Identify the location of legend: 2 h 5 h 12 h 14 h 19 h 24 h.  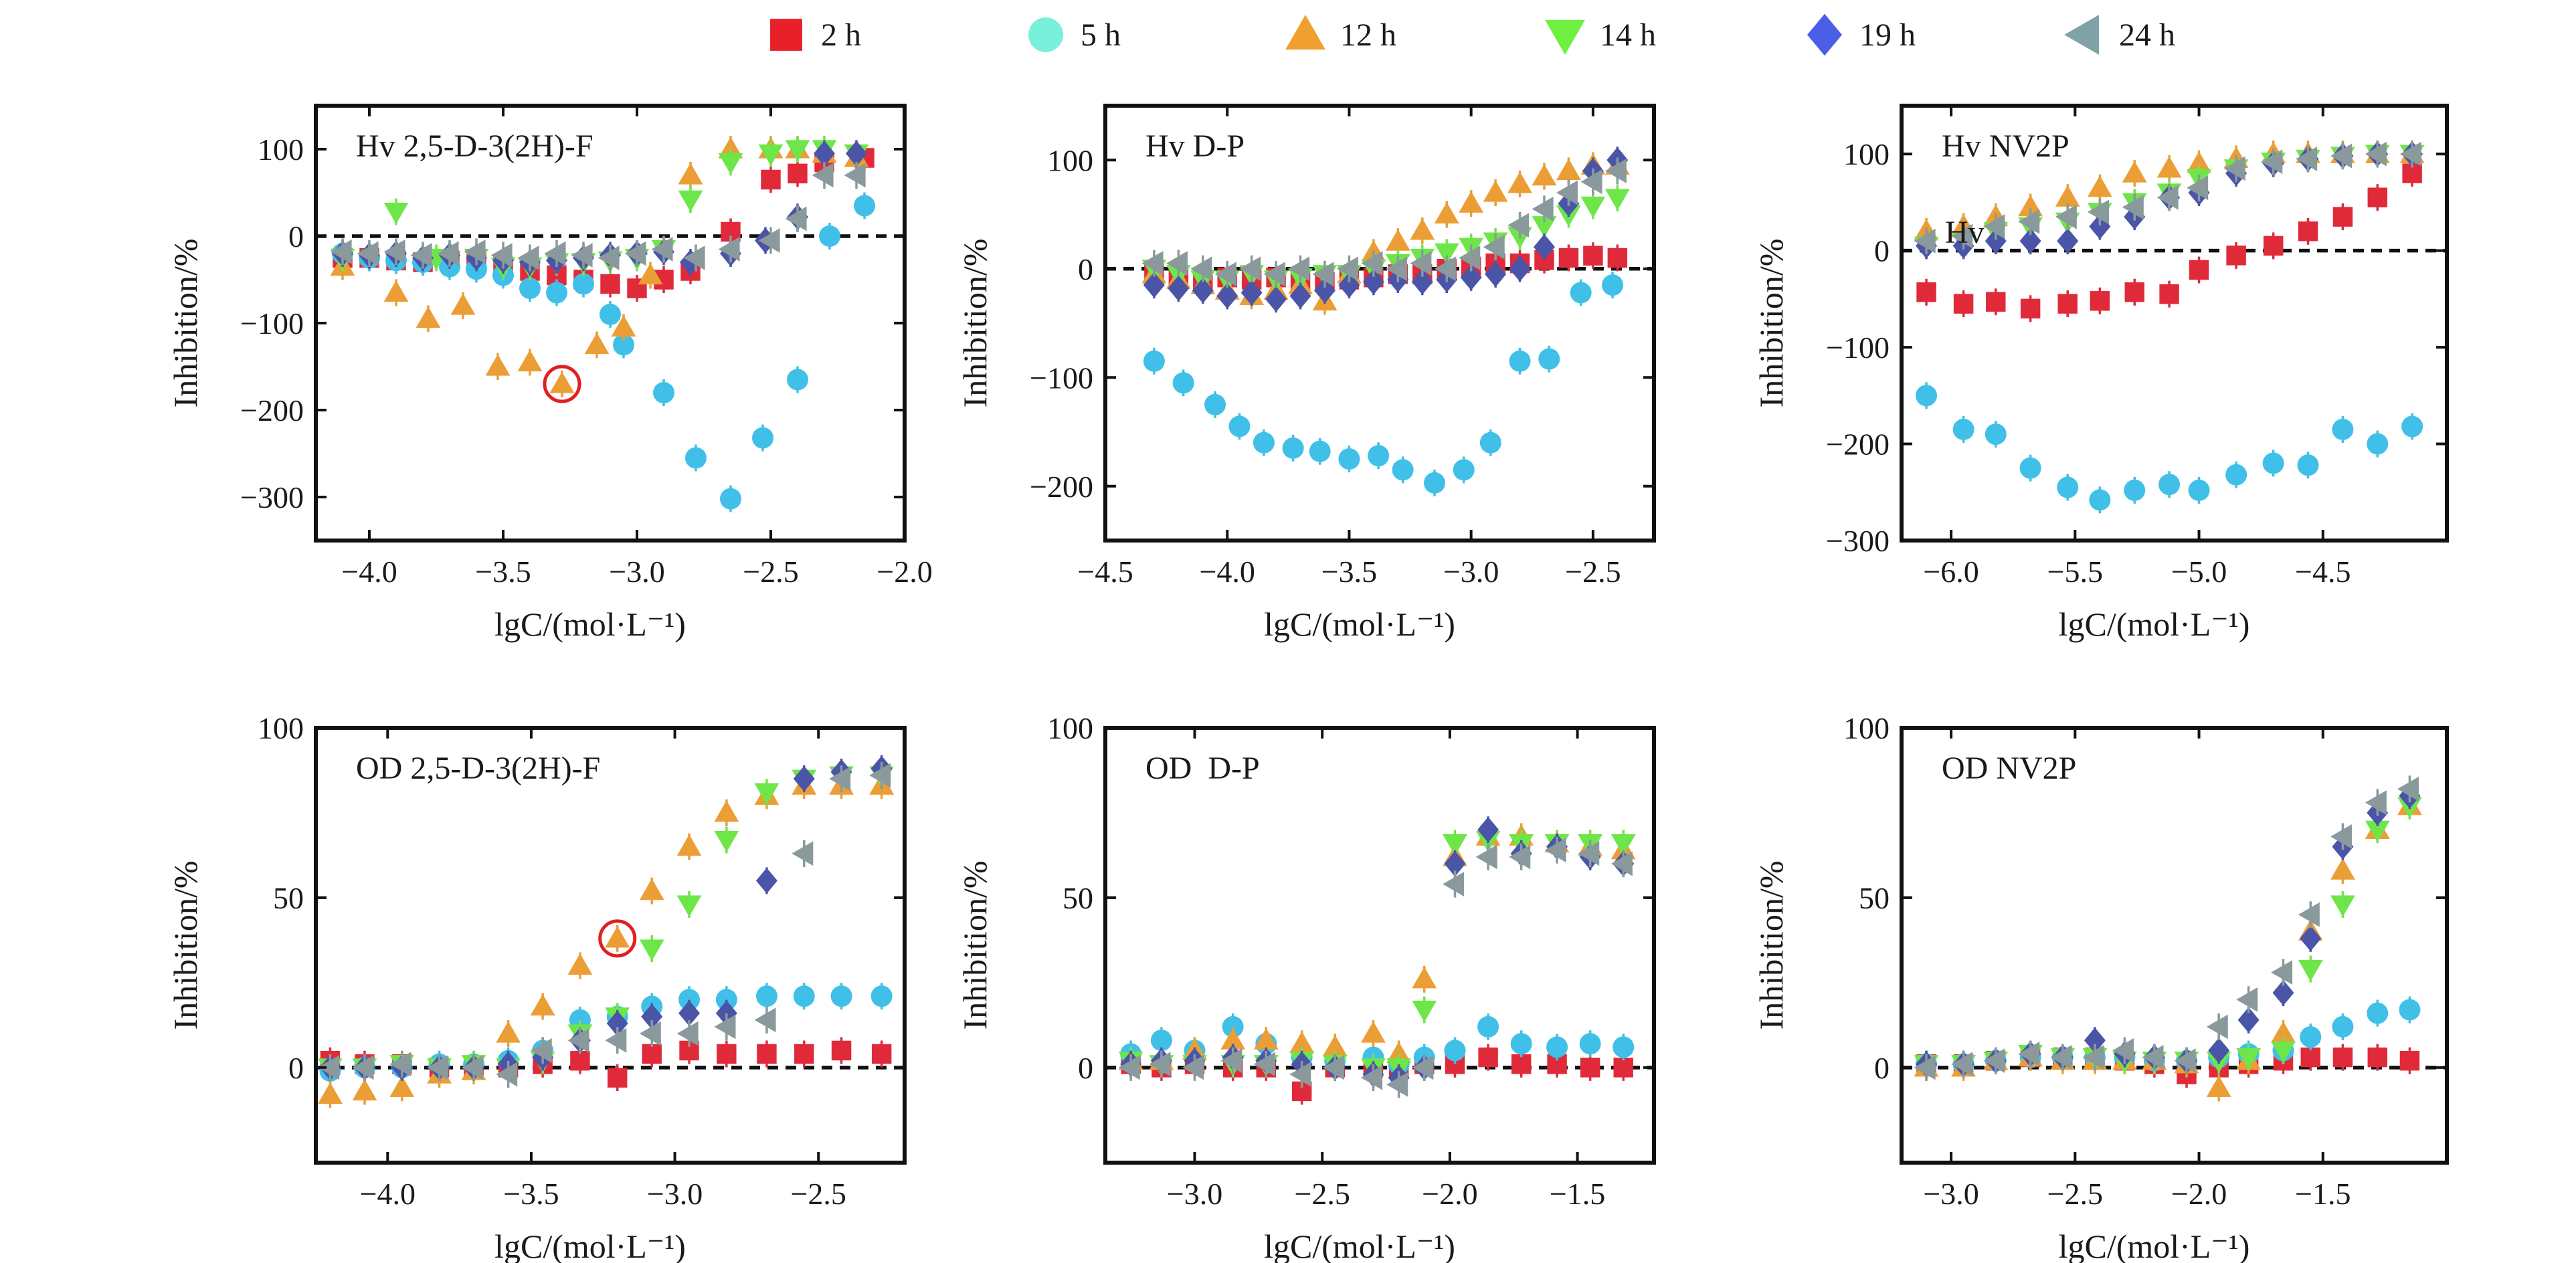
(1473, 34).